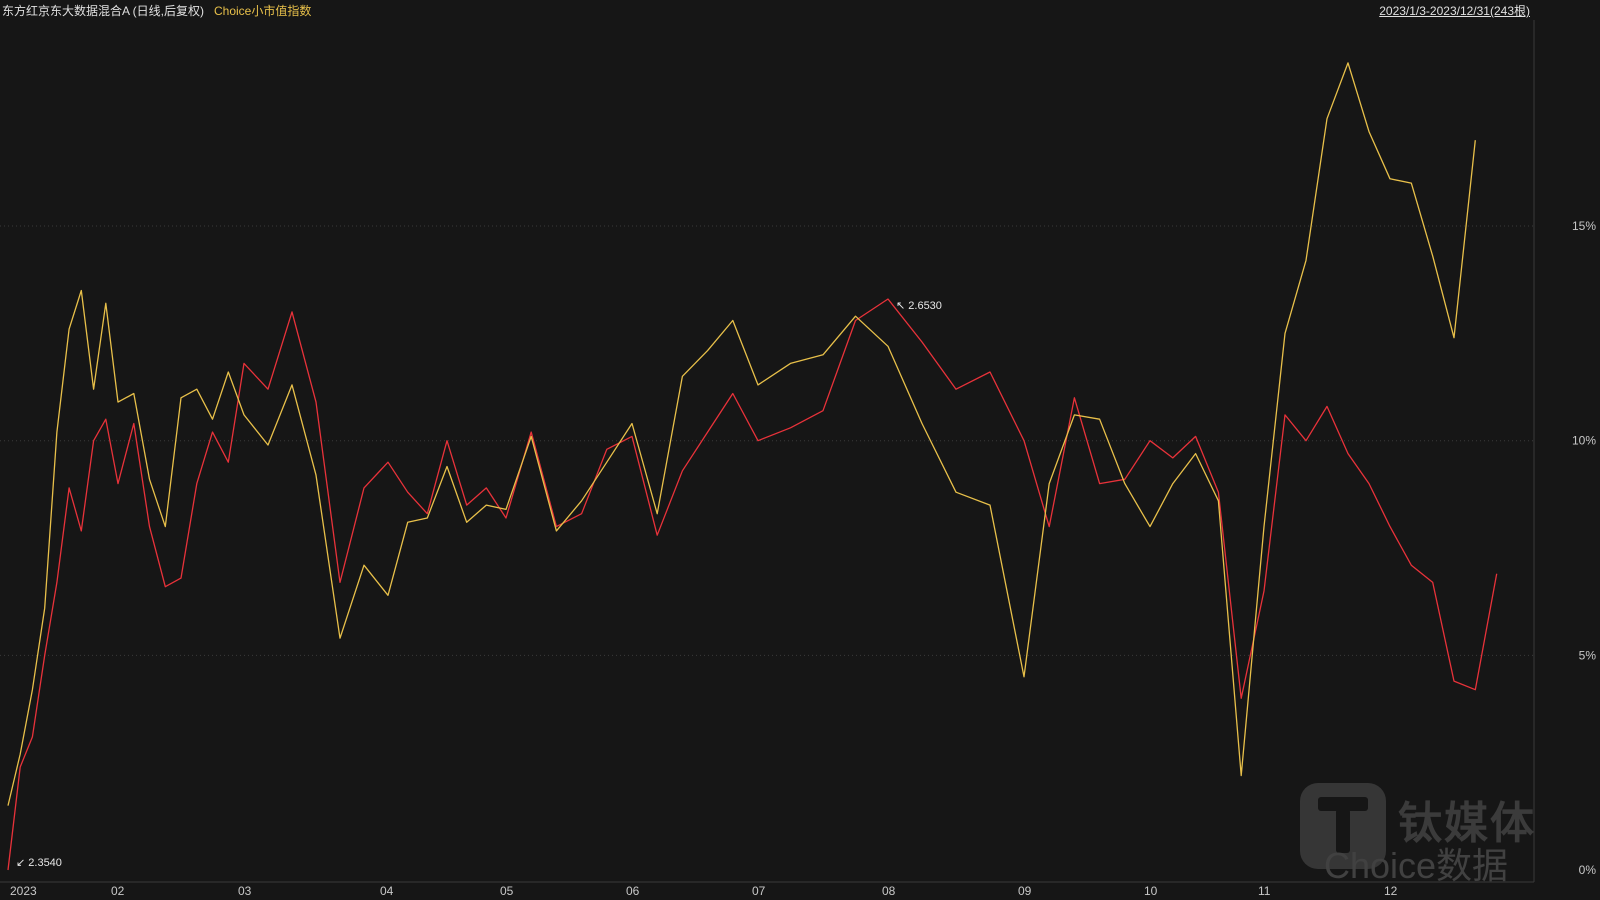 The width and height of the screenshot is (1600, 900). What do you see at coordinates (1391, 891) in the screenshot?
I see `x-tick-label: 12` at bounding box center [1391, 891].